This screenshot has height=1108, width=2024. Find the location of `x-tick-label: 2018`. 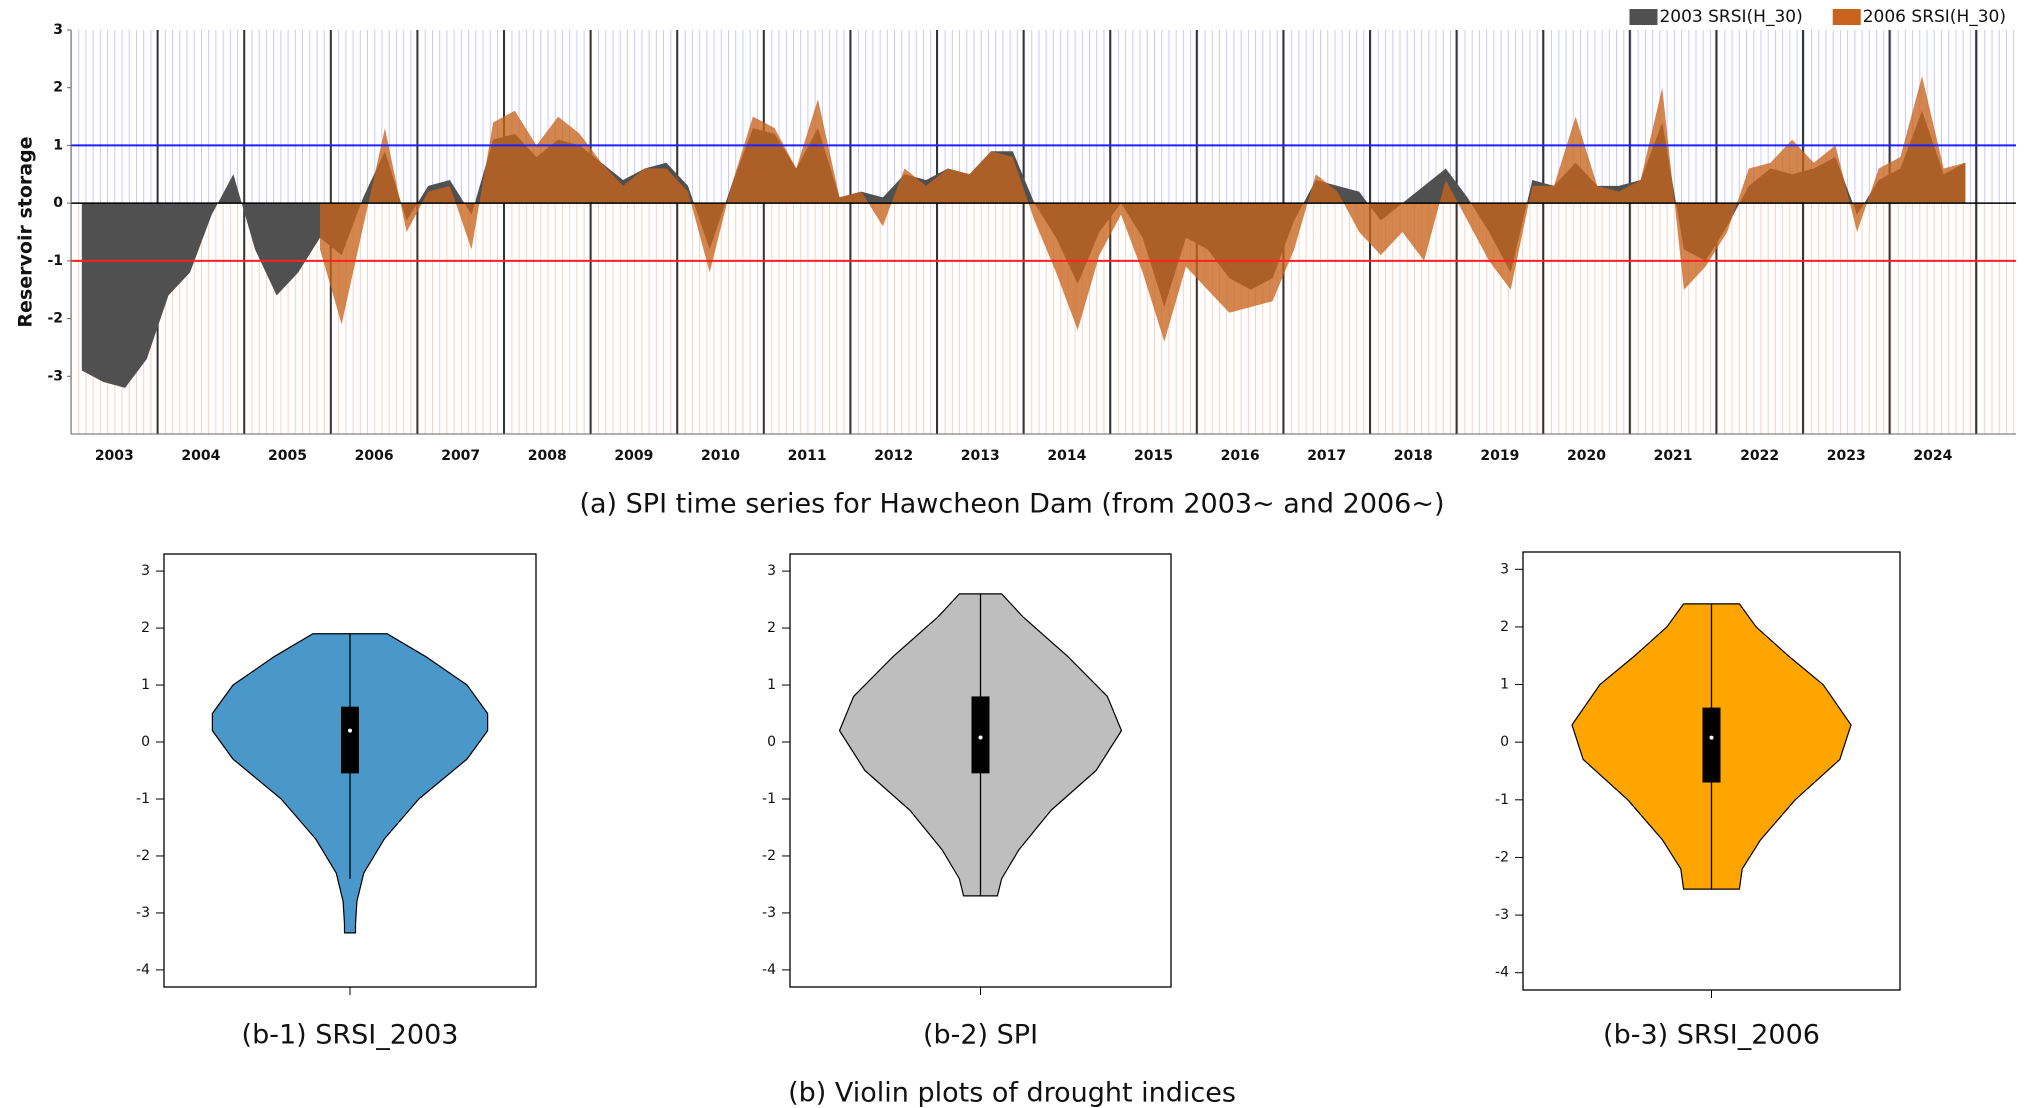

x-tick-label: 2018 is located at coordinates (1413, 456).